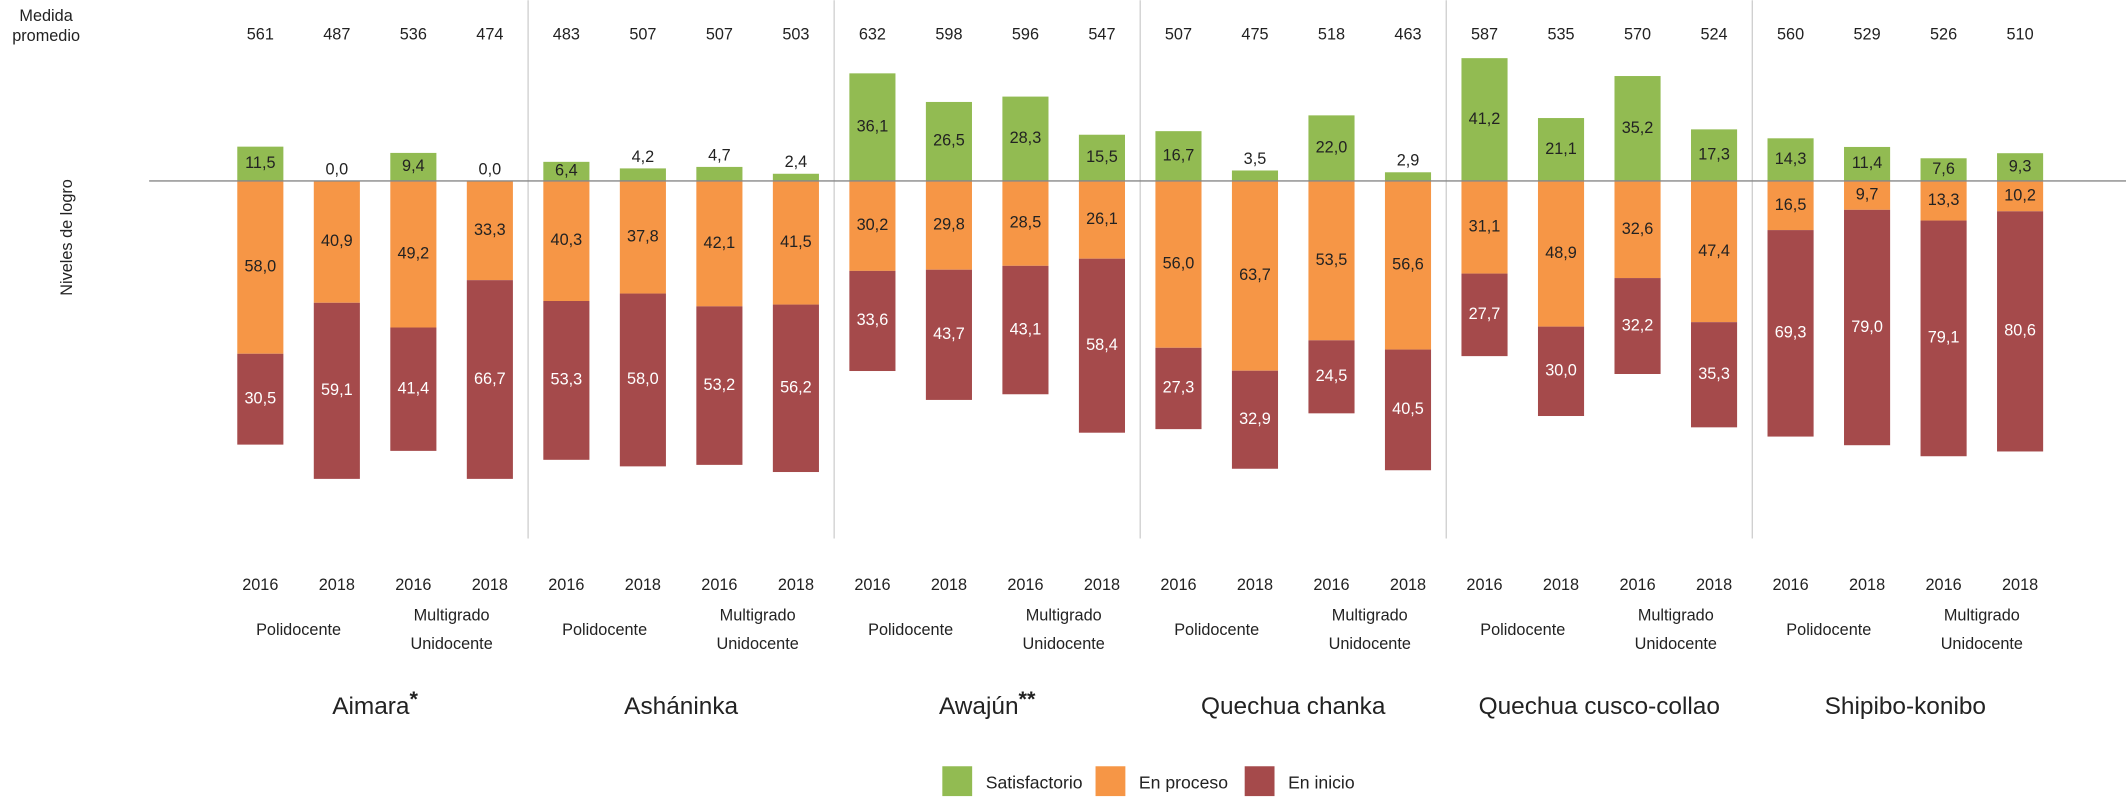  I want to click on value-label: 26,5, so click(949, 141).